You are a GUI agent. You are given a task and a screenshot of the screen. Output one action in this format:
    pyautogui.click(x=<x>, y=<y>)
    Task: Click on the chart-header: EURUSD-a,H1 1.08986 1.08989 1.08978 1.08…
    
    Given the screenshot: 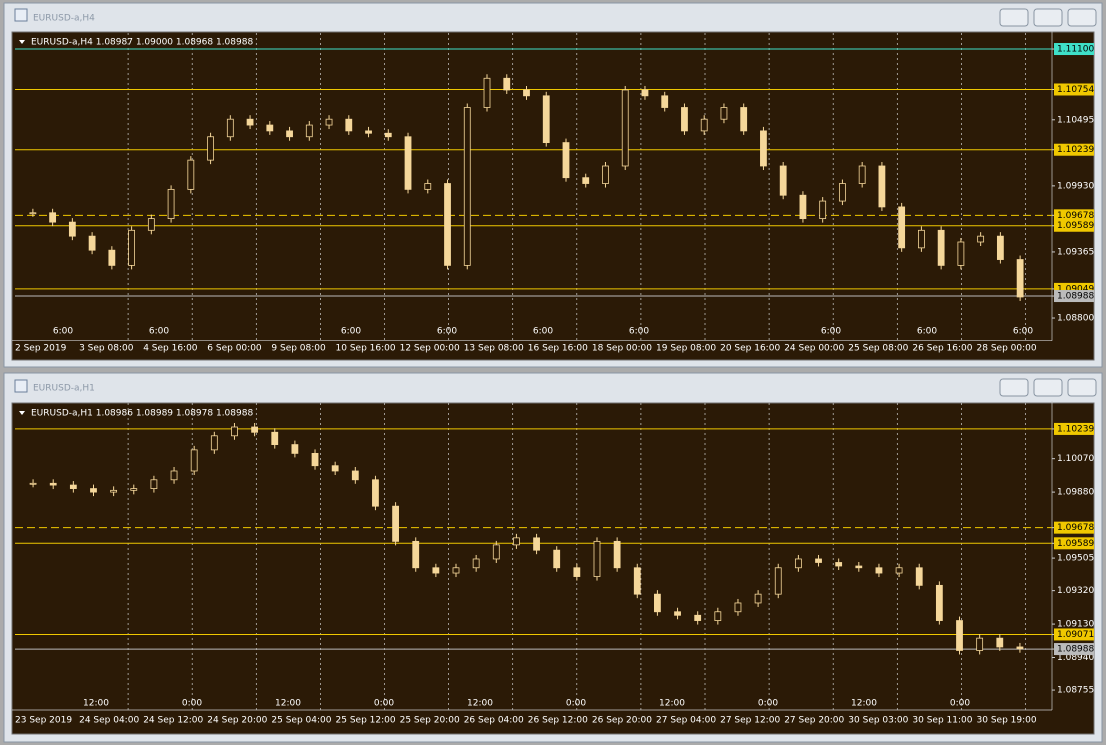 What is the action you would take?
    pyautogui.click(x=142, y=414)
    